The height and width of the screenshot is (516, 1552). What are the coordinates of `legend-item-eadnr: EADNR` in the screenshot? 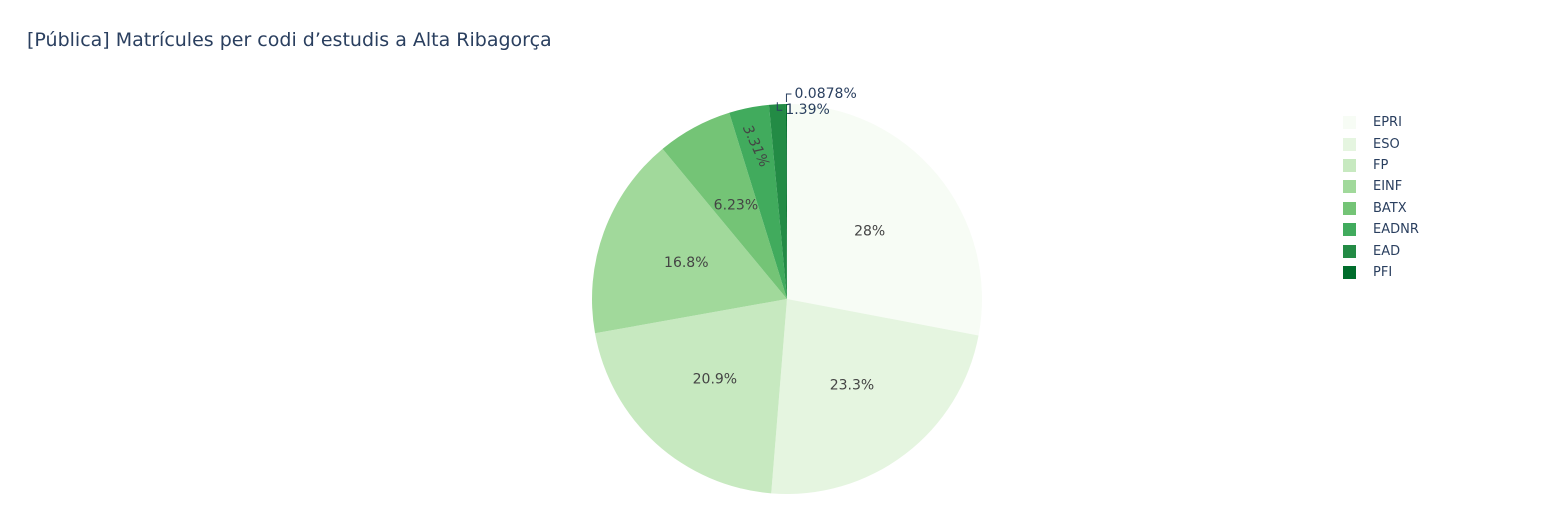 It's located at (1381, 229).